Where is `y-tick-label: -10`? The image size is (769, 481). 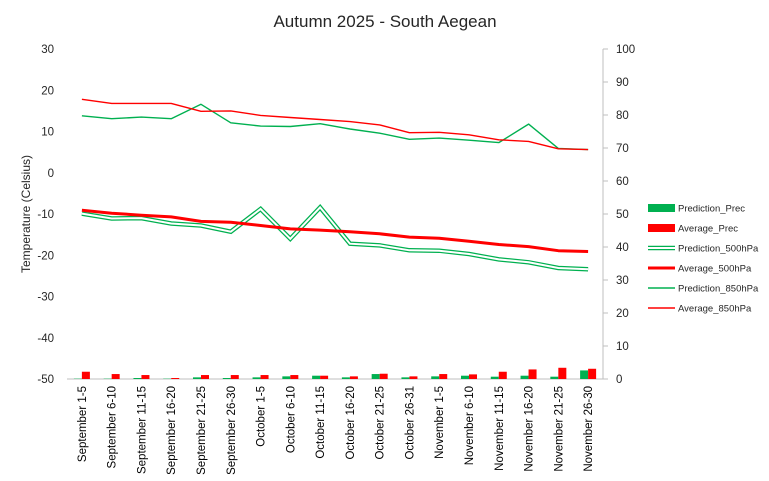
y-tick-label: -10 is located at coordinates (45, 215).